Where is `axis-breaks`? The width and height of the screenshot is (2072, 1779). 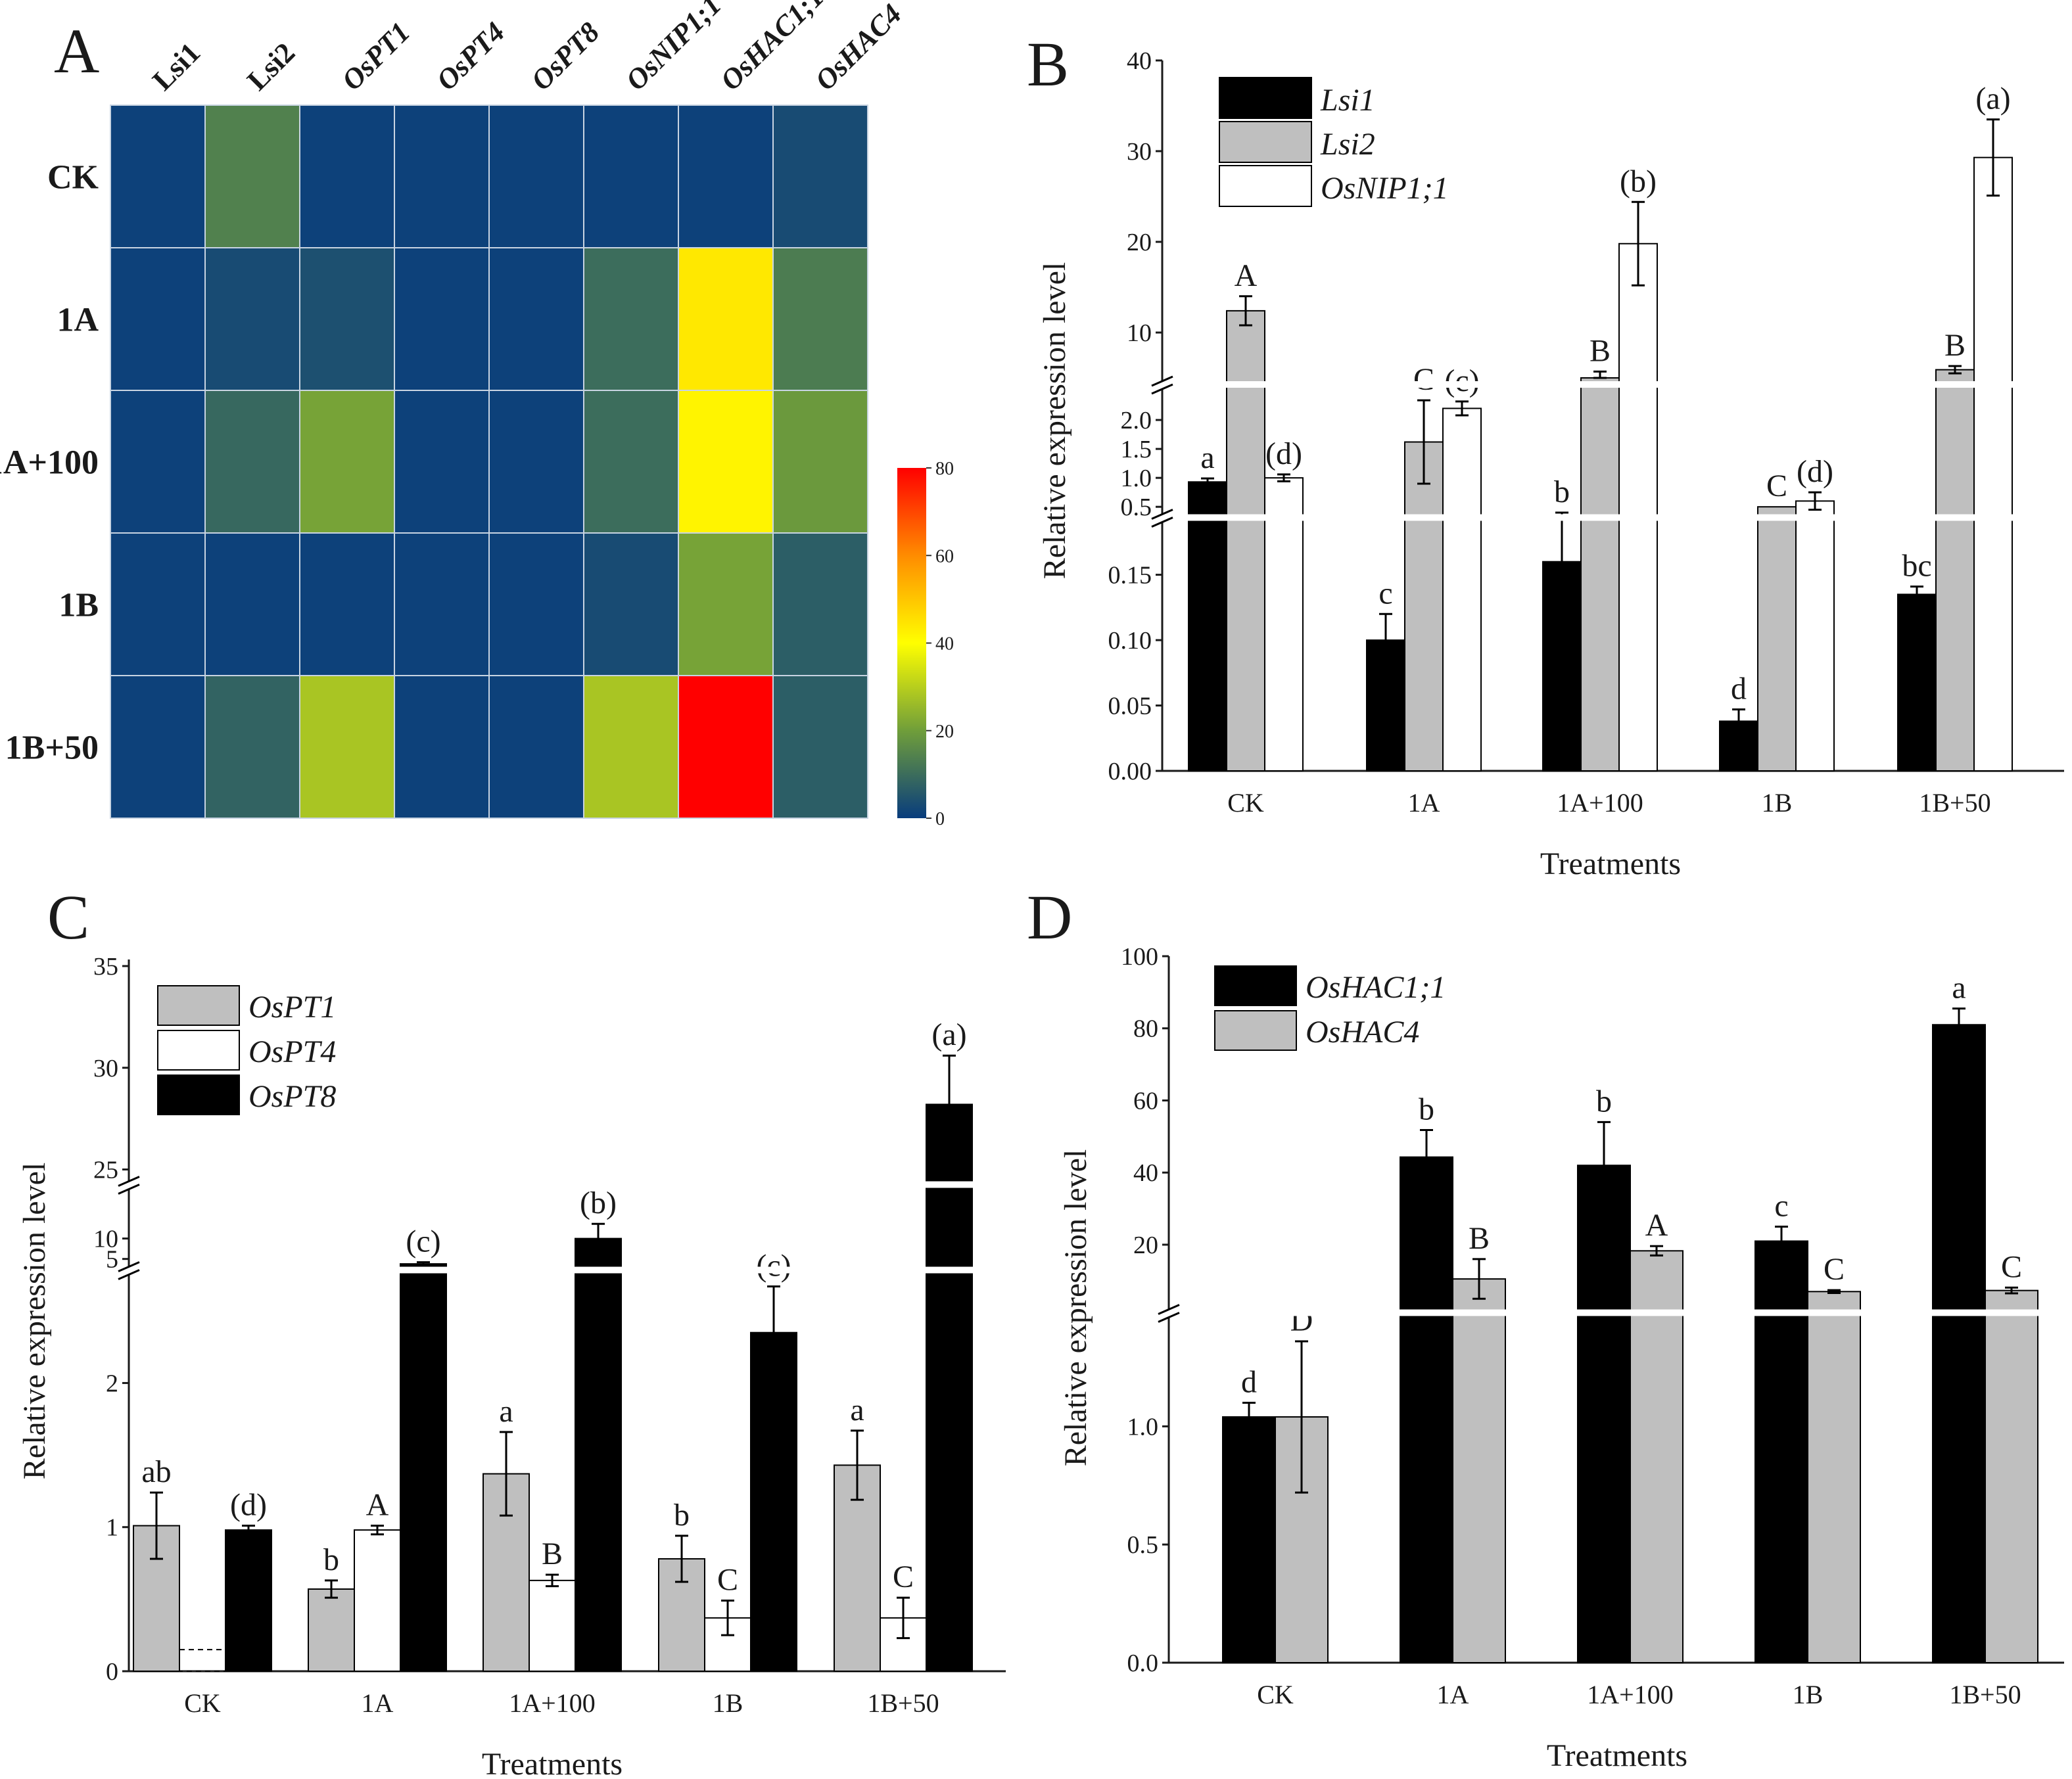
axis-breaks is located at coordinates (561, 1228).